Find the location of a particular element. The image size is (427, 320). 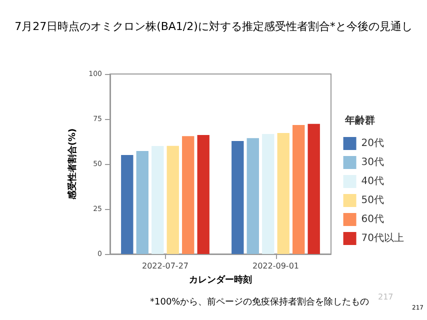

legend-label: 70代以上 is located at coordinates (382, 238).